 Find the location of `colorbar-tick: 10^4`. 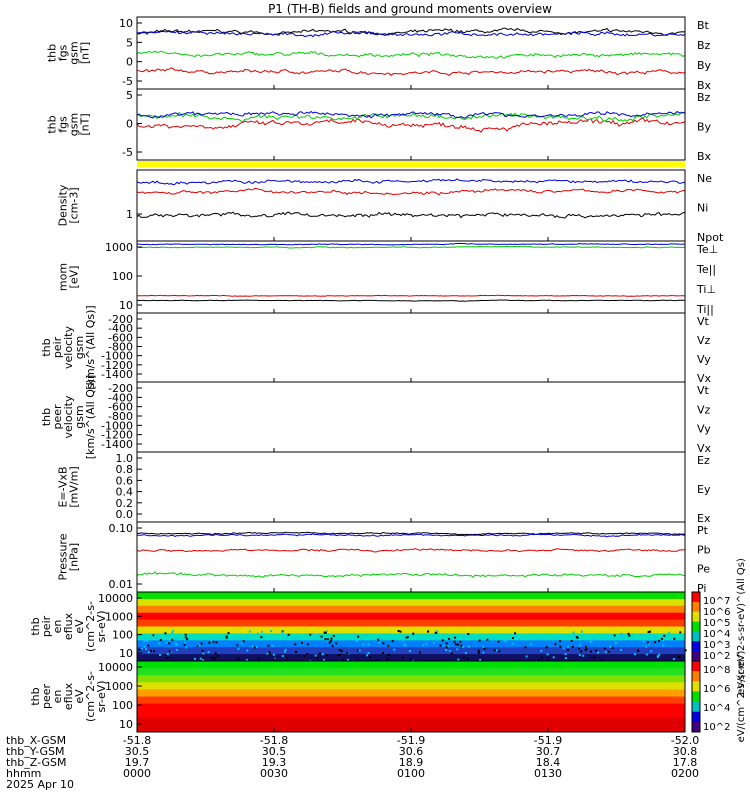

colorbar-tick: 10^4 is located at coordinates (716, 634).